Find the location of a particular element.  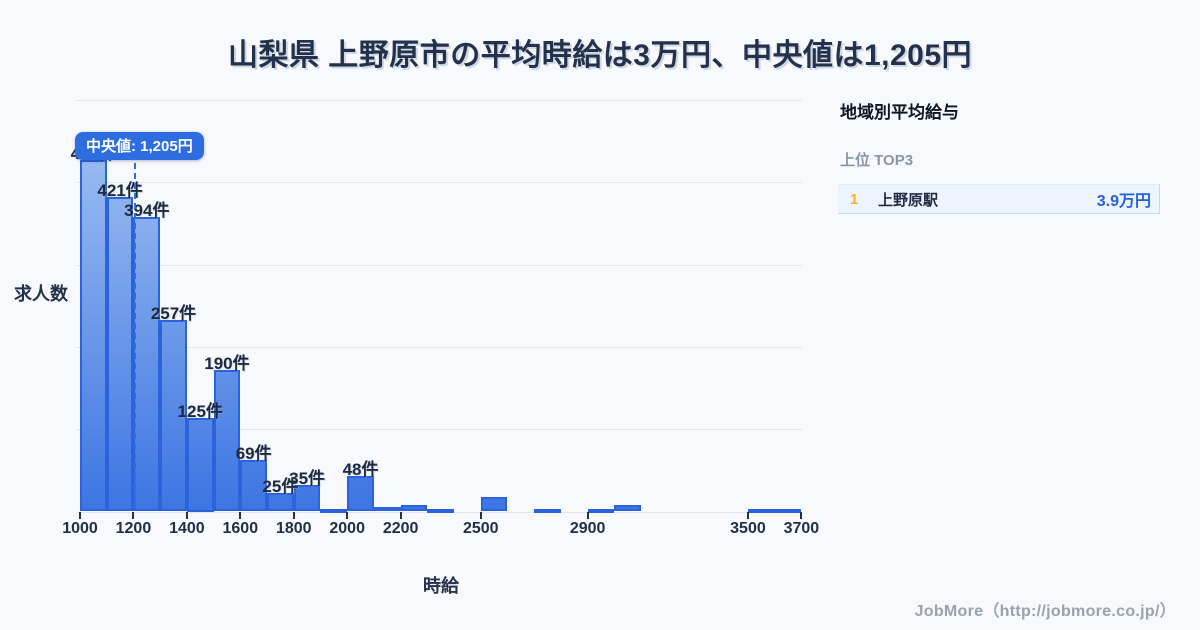

median-tooltip: 中央値: 1,205円 is located at coordinates (139, 146).